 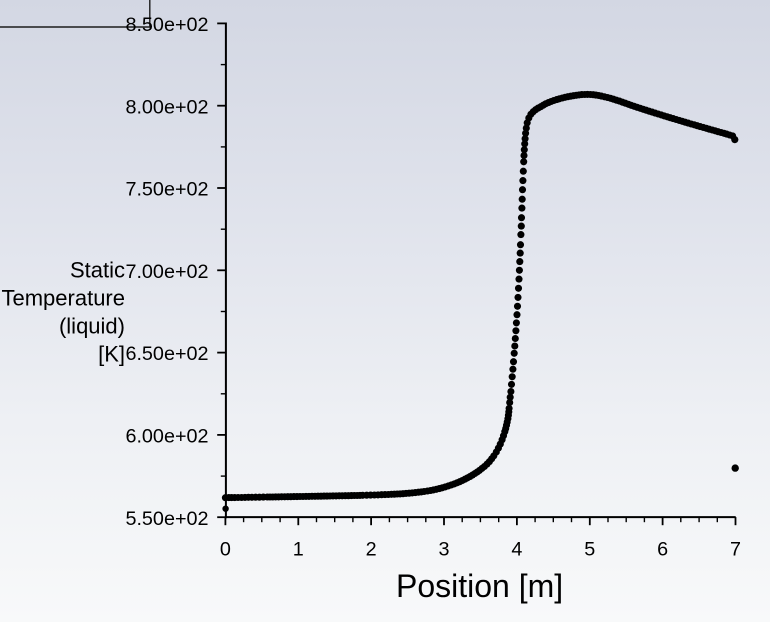 I want to click on svg-text: 6.50e+02, so click(x=166, y=354).